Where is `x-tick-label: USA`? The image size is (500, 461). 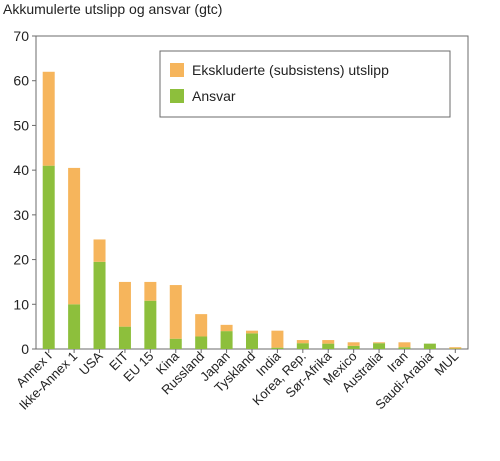
x-tick-label: USA is located at coordinates (91, 363).